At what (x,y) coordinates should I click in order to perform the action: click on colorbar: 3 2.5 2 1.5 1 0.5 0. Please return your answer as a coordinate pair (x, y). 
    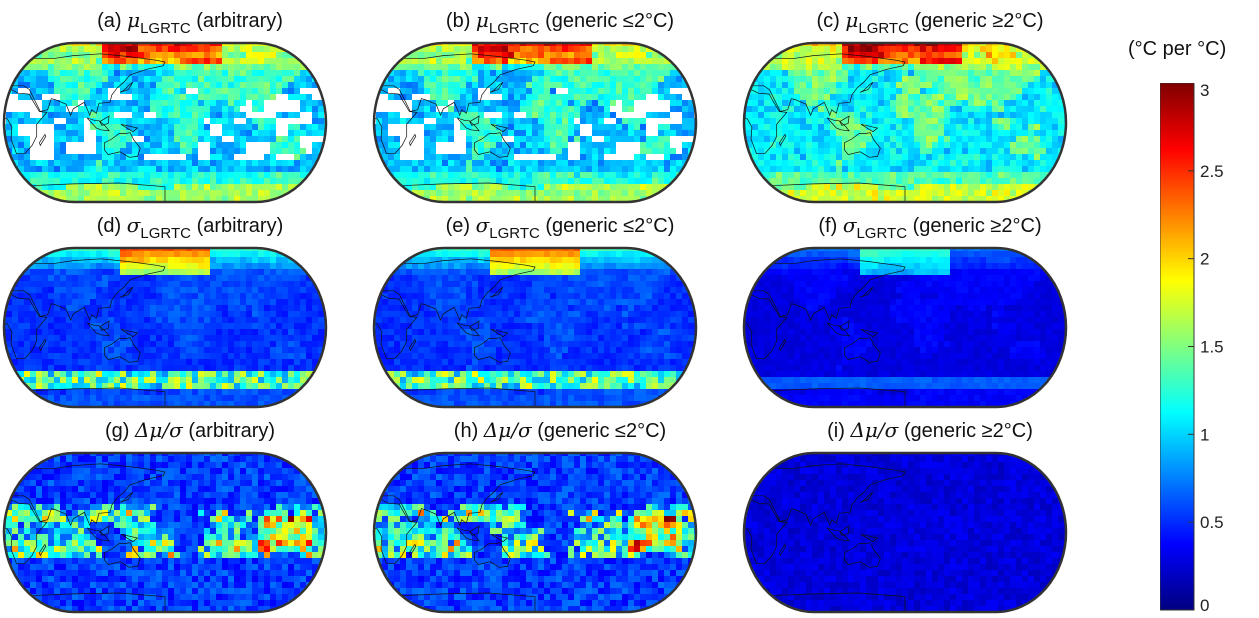
    Looking at the image, I should click on (1209, 348).